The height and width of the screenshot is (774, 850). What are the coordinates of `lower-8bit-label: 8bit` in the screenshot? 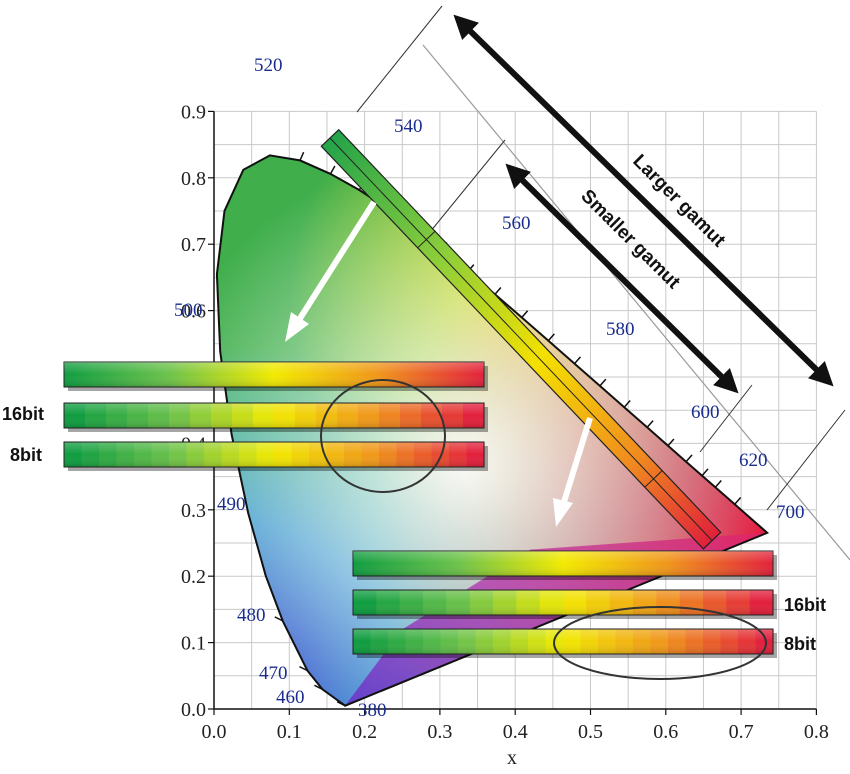 It's located at (800, 644).